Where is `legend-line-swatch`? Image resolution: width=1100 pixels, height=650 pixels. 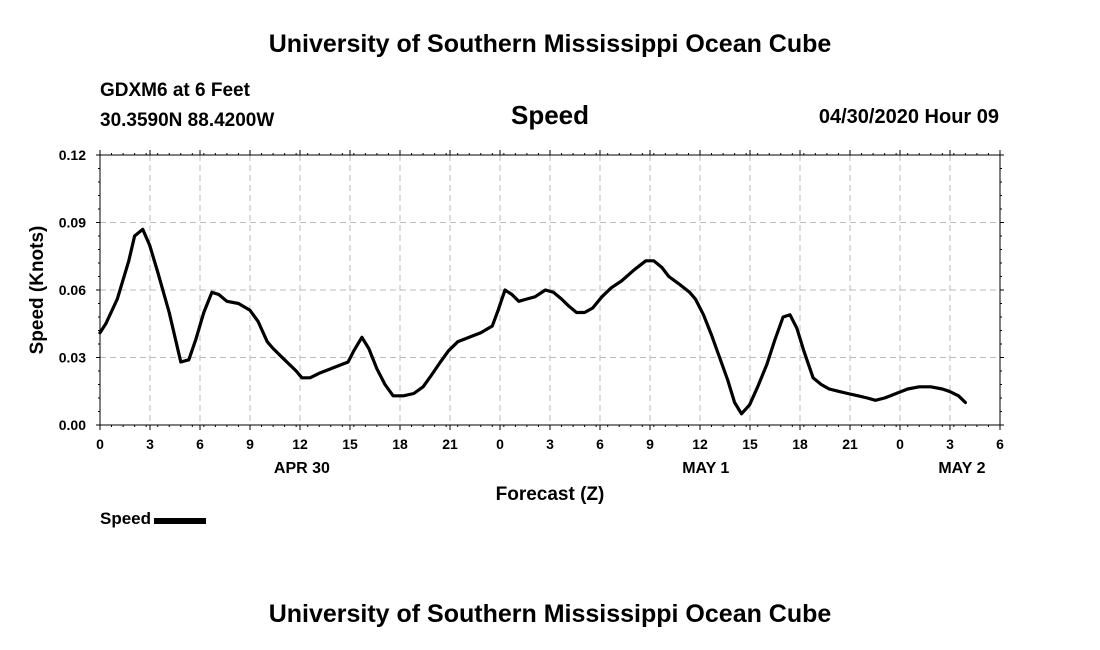
legend-line-swatch is located at coordinates (180, 520).